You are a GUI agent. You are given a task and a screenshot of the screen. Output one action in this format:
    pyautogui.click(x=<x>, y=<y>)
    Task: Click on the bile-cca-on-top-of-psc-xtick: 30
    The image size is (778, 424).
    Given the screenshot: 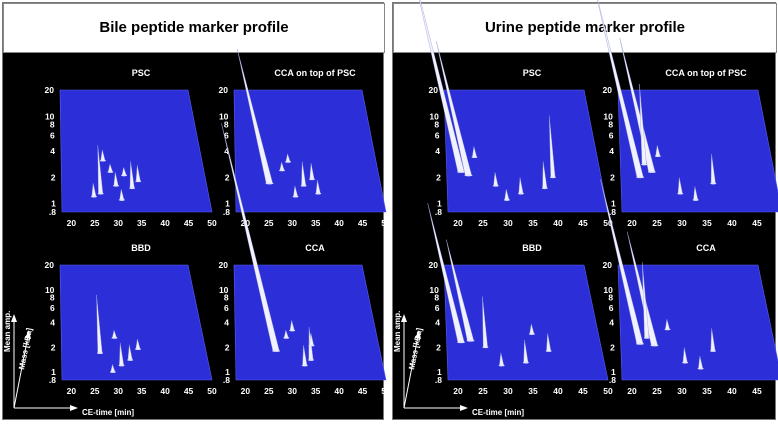 What is the action you would take?
    pyautogui.click(x=293, y=223)
    